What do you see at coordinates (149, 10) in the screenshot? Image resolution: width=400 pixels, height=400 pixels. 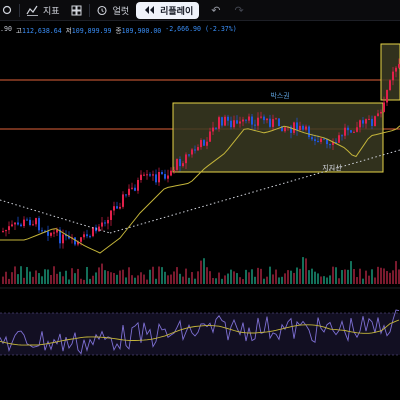 I see `replay-rewind-icon` at bounding box center [149, 10].